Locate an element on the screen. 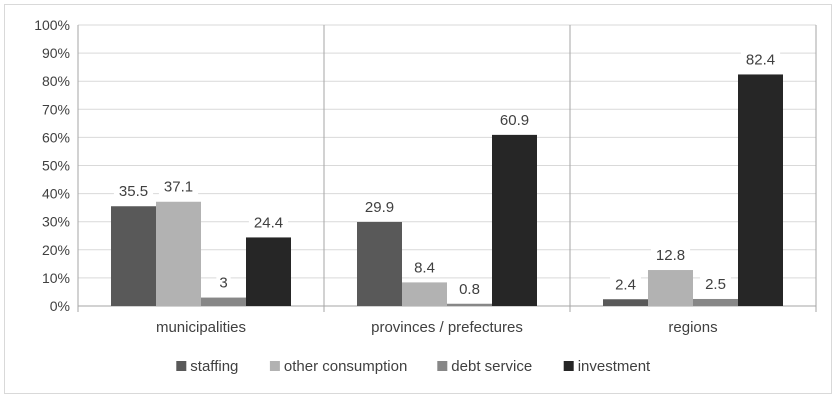 This screenshot has width=838, height=399. data-label: 37.1 is located at coordinates (178, 187).